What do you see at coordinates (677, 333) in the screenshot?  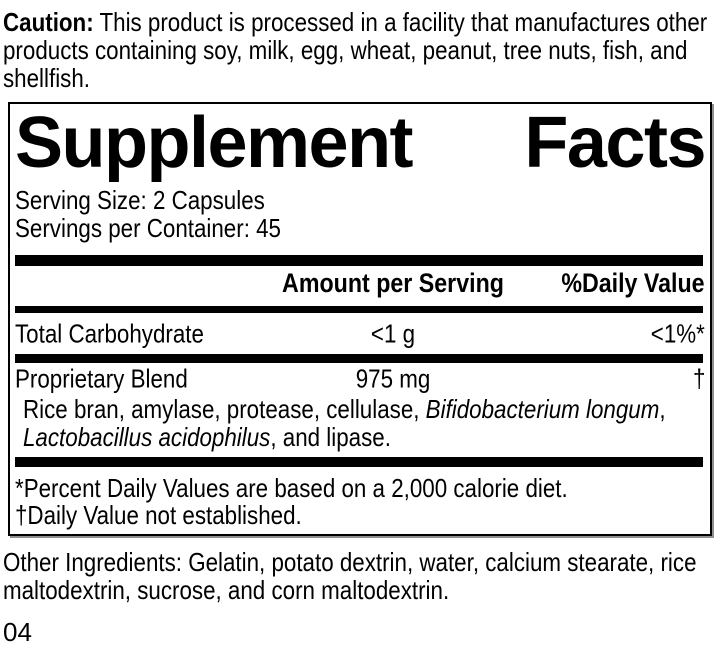 I see `nutrient-daily-value: <1%*` at bounding box center [677, 333].